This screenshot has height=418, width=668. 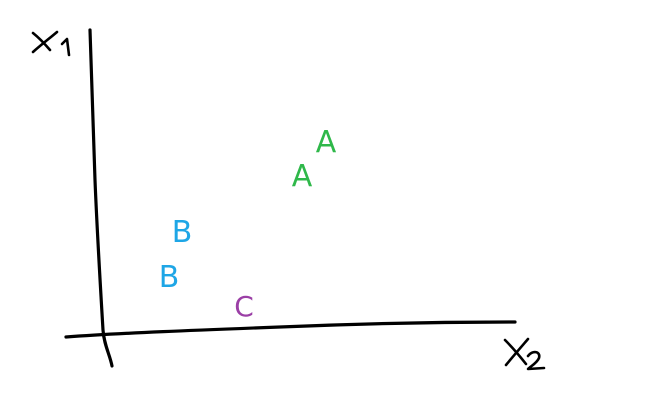 I want to click on point-c: C, so click(x=244, y=306).